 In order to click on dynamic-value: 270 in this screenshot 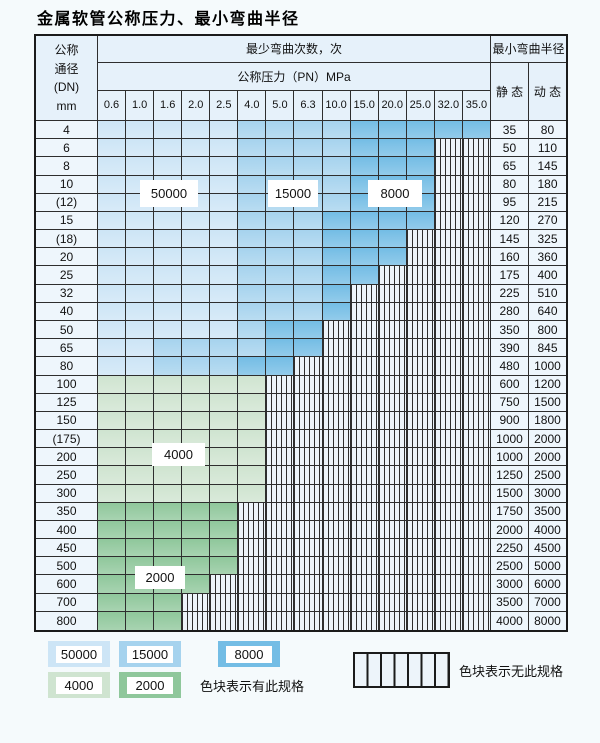, I will do `click(547, 221)`.